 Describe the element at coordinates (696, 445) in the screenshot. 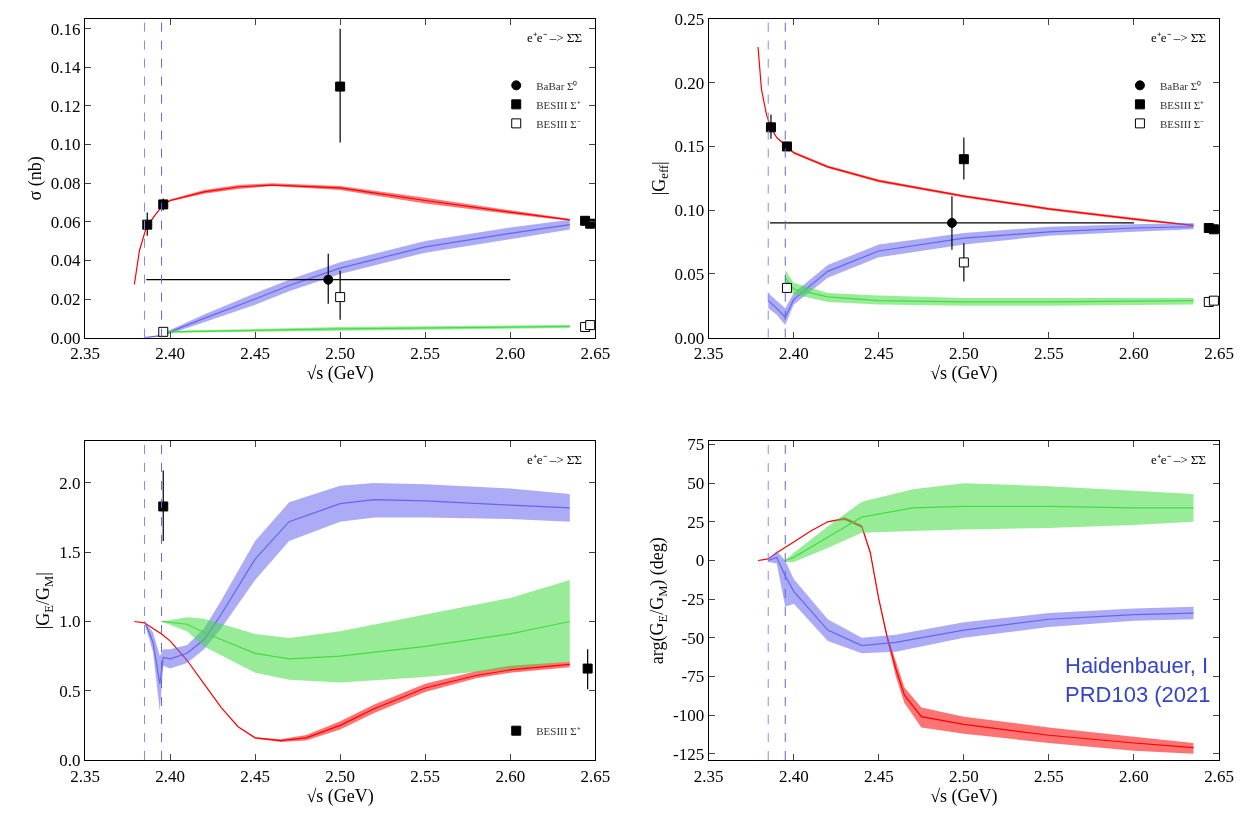

I see `y-tick-label: 75` at that location.